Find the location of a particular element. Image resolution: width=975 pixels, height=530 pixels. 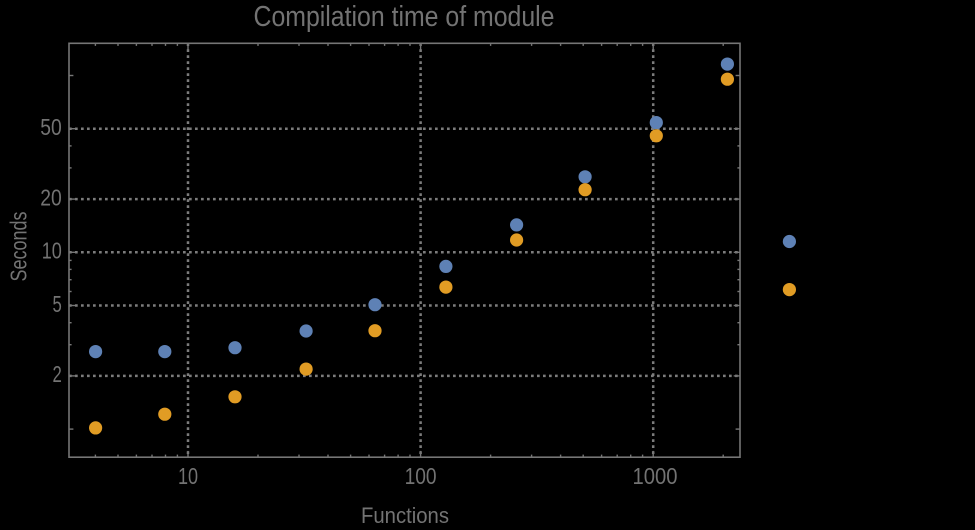

svg-text: 50 is located at coordinates (51, 127).